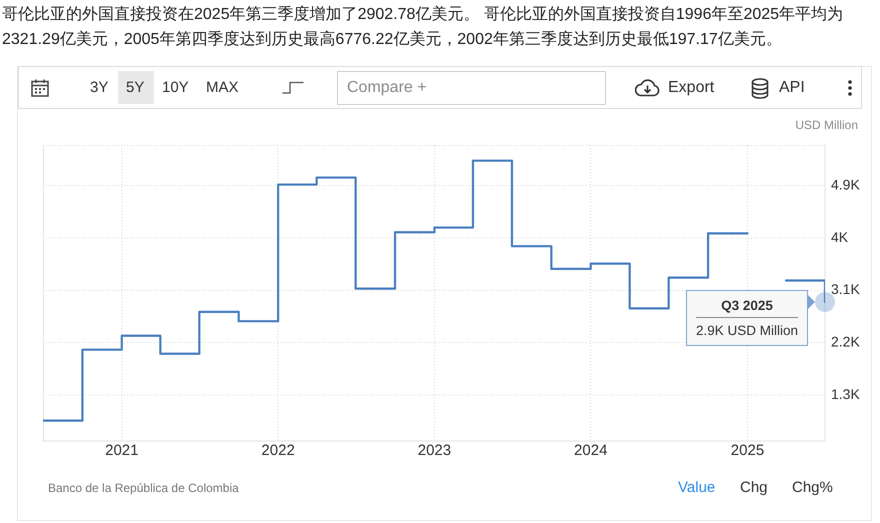 This screenshot has width=880, height=523. I want to click on x-tick-label: 2023, so click(435, 451).